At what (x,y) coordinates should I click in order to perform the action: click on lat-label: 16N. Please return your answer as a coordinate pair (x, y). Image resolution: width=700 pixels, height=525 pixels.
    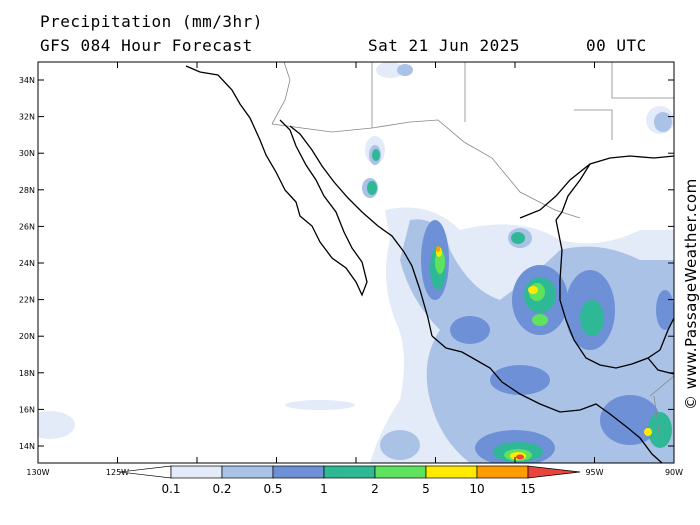
    Looking at the image, I should click on (27, 409).